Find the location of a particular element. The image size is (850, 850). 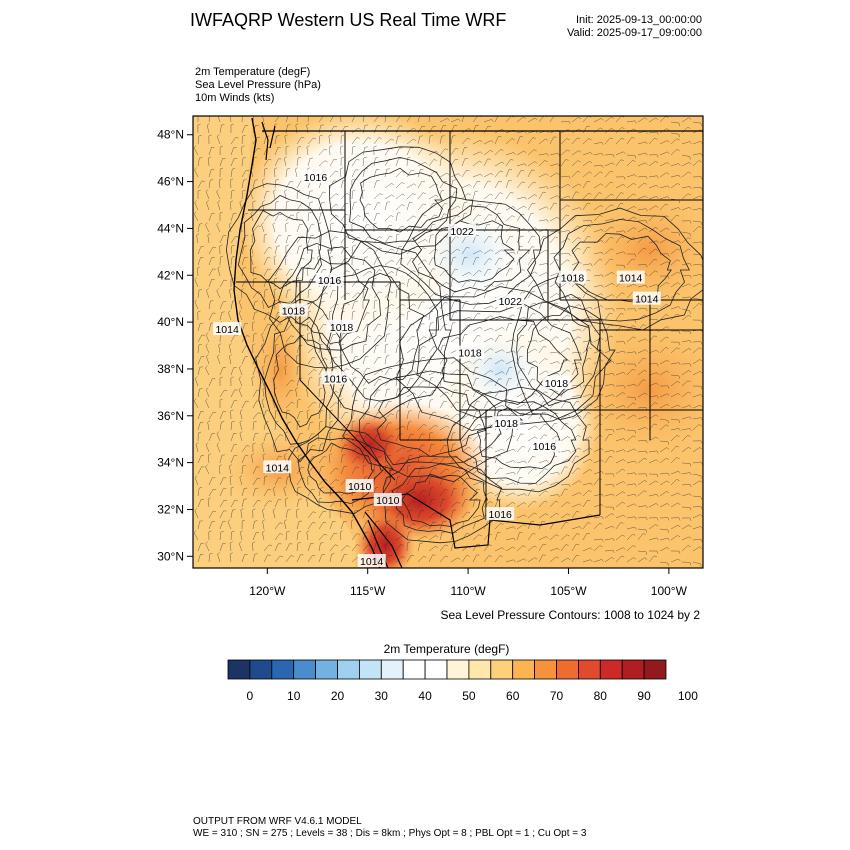

lat-tick-label: 34°N is located at coordinates (170, 463).